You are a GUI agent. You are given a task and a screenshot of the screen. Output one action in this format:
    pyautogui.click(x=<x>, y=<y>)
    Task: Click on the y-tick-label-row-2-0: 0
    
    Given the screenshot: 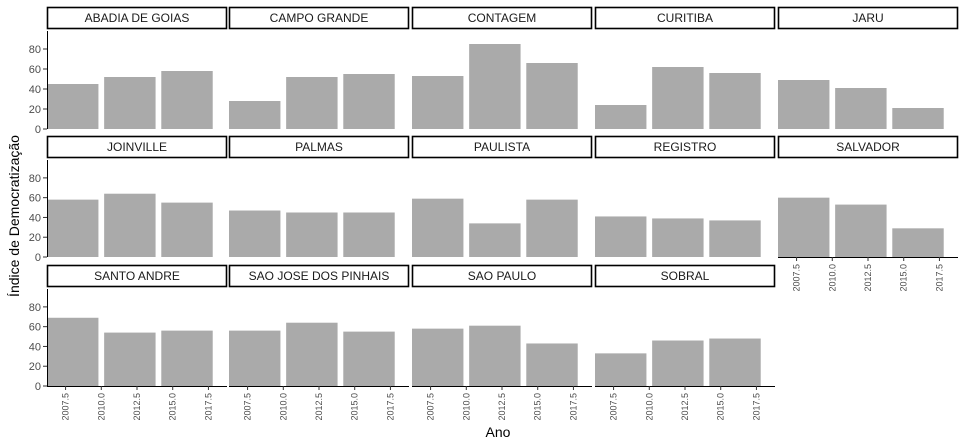 What is the action you would take?
    pyautogui.click(x=38, y=258)
    